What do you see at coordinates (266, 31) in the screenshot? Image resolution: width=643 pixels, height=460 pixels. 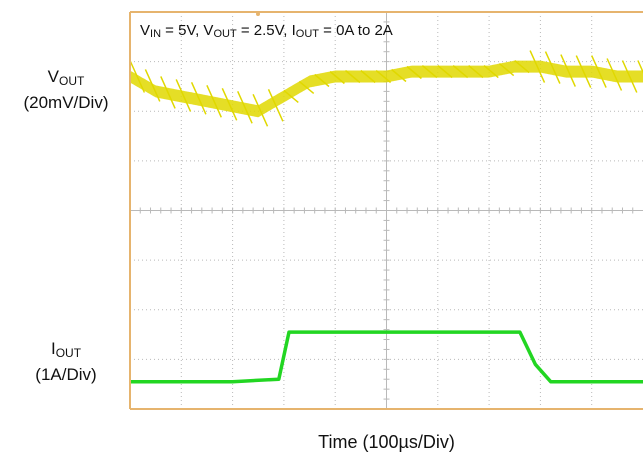 I see `chart-title: VIN = 5V, VOUT = 2.5V, IOUT = 0A to 2A` at bounding box center [266, 31].